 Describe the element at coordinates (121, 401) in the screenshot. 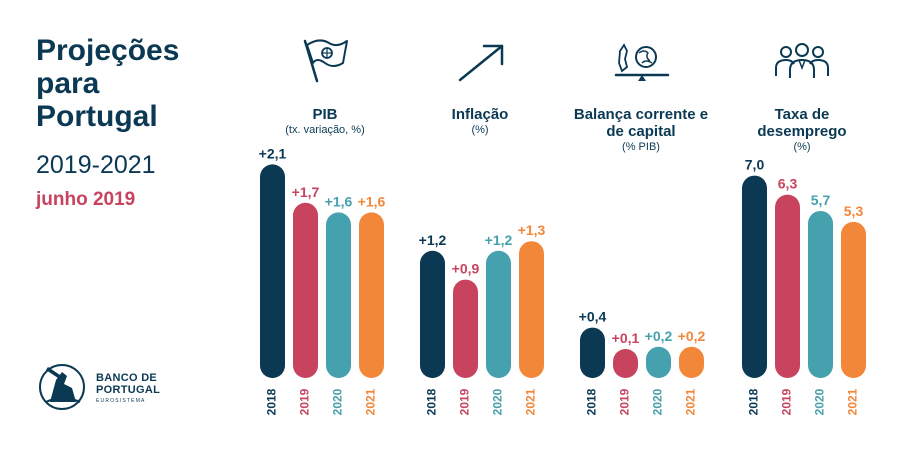

I see `logo-line-3: EUROSISTEMA` at that location.